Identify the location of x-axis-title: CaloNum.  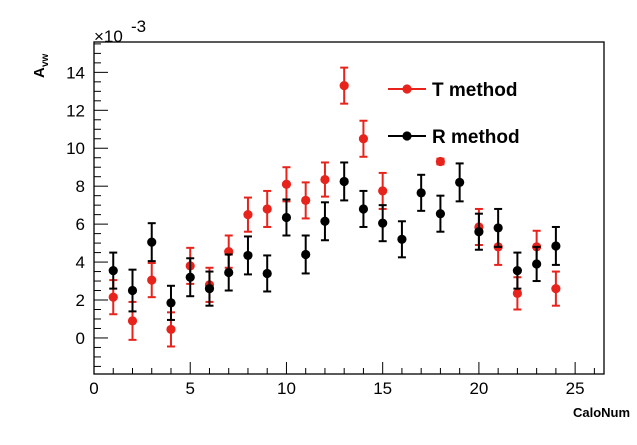
(601, 412).